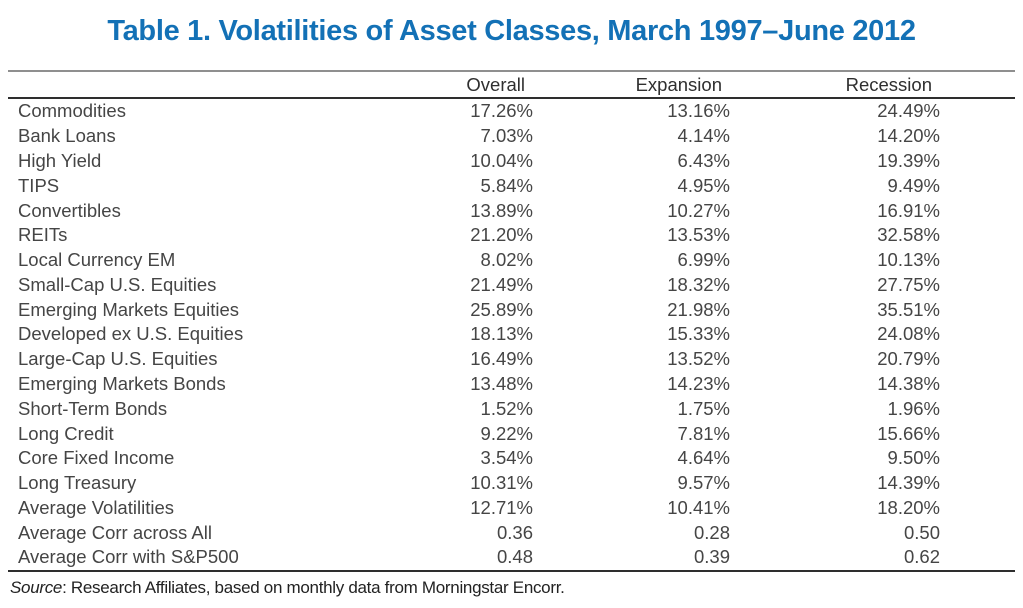  I want to click on asset-name: Emerging Markets Equities, so click(129, 309).